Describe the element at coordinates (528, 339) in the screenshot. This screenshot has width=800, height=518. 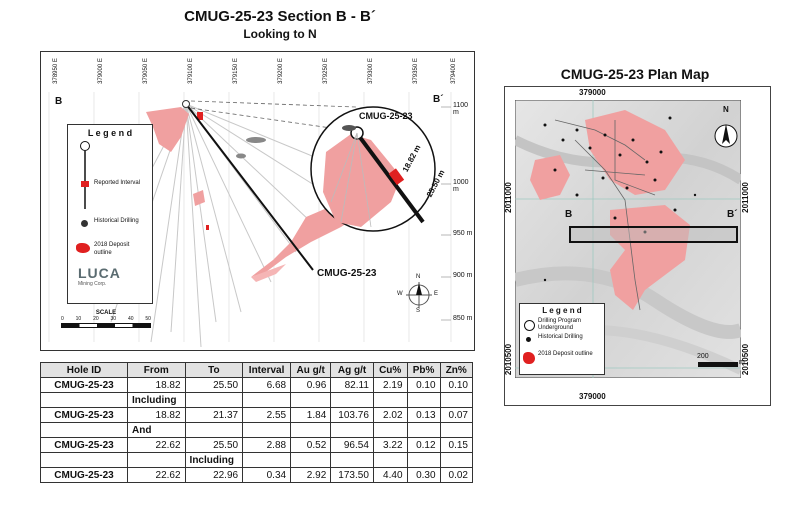
I see `plan-legend-historical-icon` at that location.